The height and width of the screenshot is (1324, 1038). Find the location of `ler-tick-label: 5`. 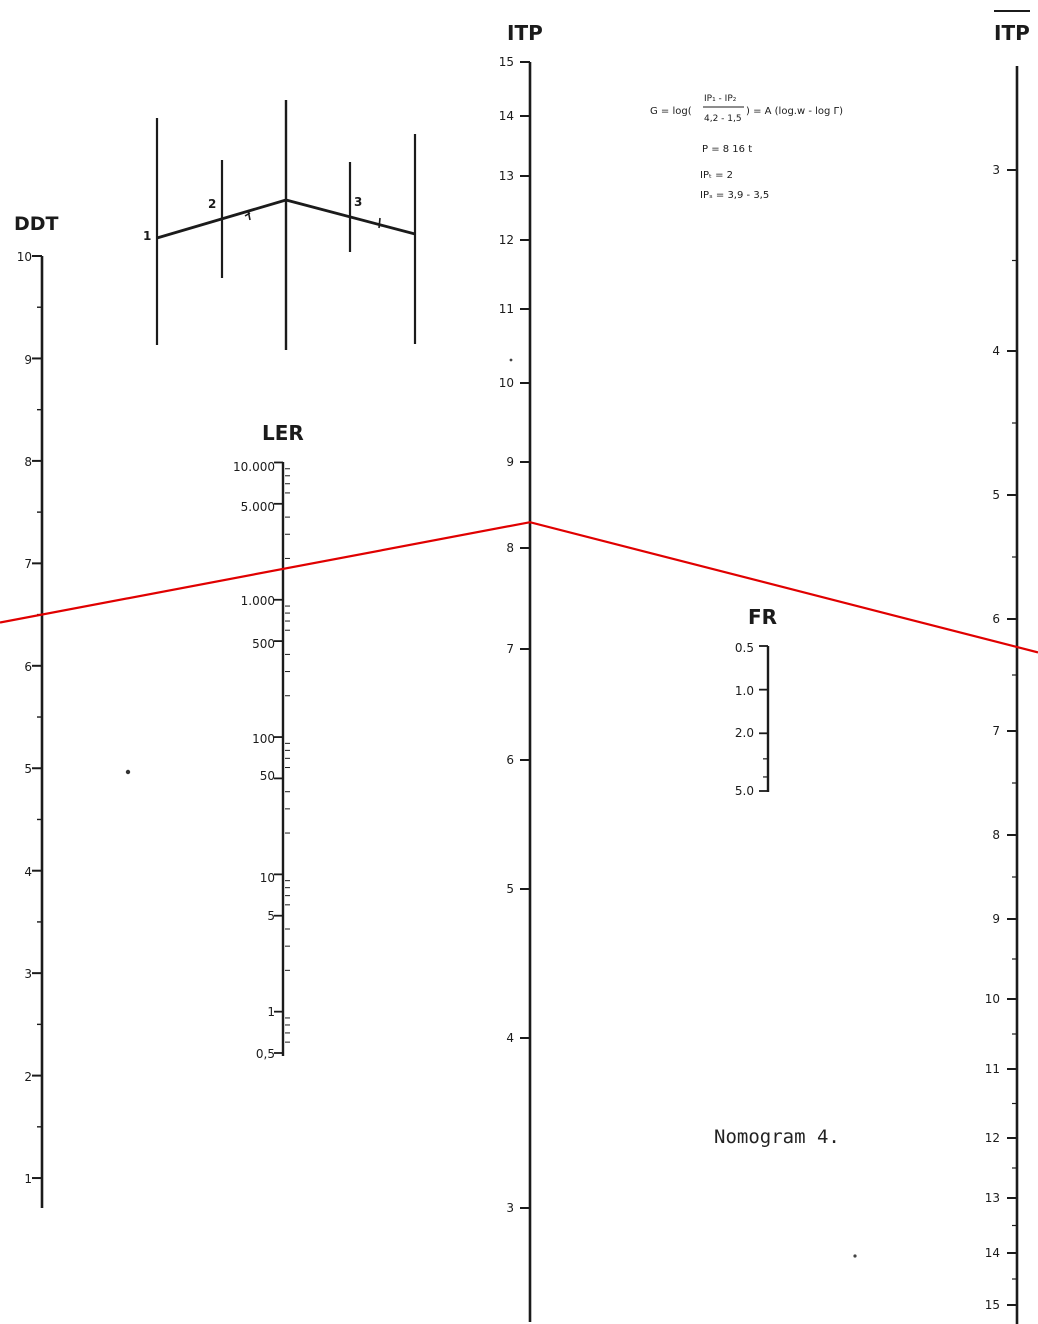

ler-tick-label: 5 is located at coordinates (271, 916).